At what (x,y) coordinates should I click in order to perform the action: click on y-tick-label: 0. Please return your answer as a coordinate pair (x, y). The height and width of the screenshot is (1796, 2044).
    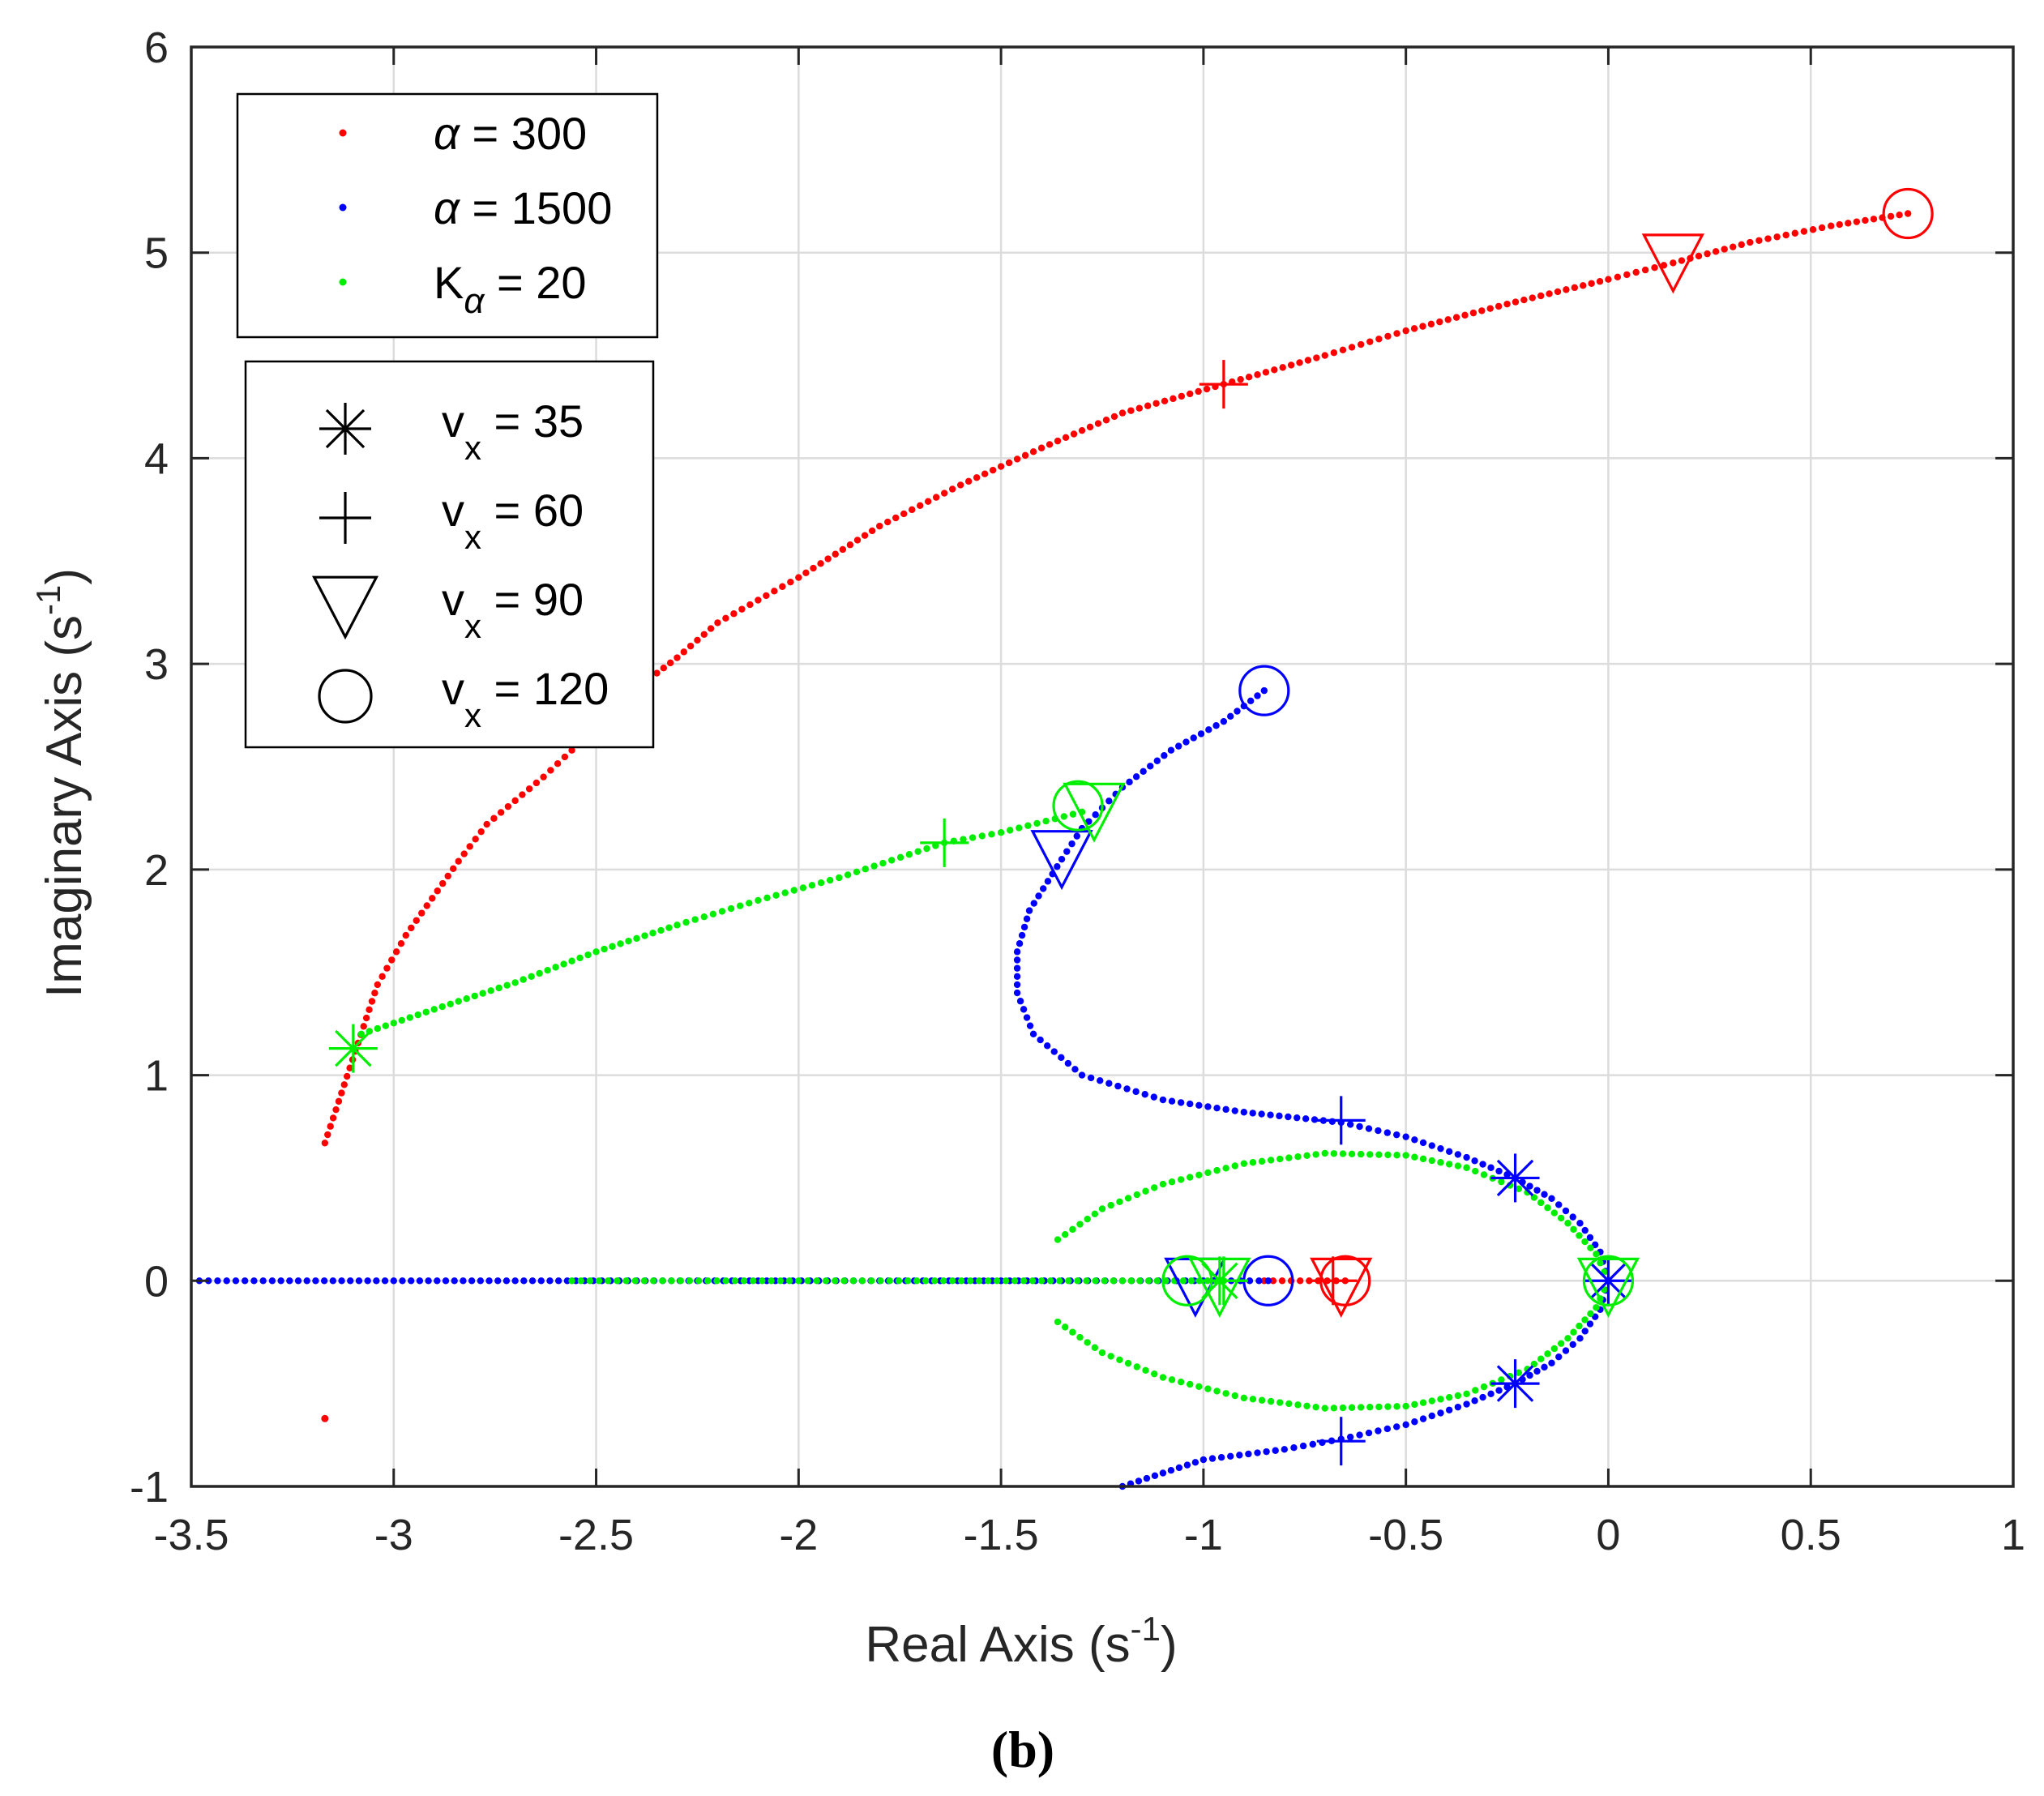
    Looking at the image, I should click on (156, 1281).